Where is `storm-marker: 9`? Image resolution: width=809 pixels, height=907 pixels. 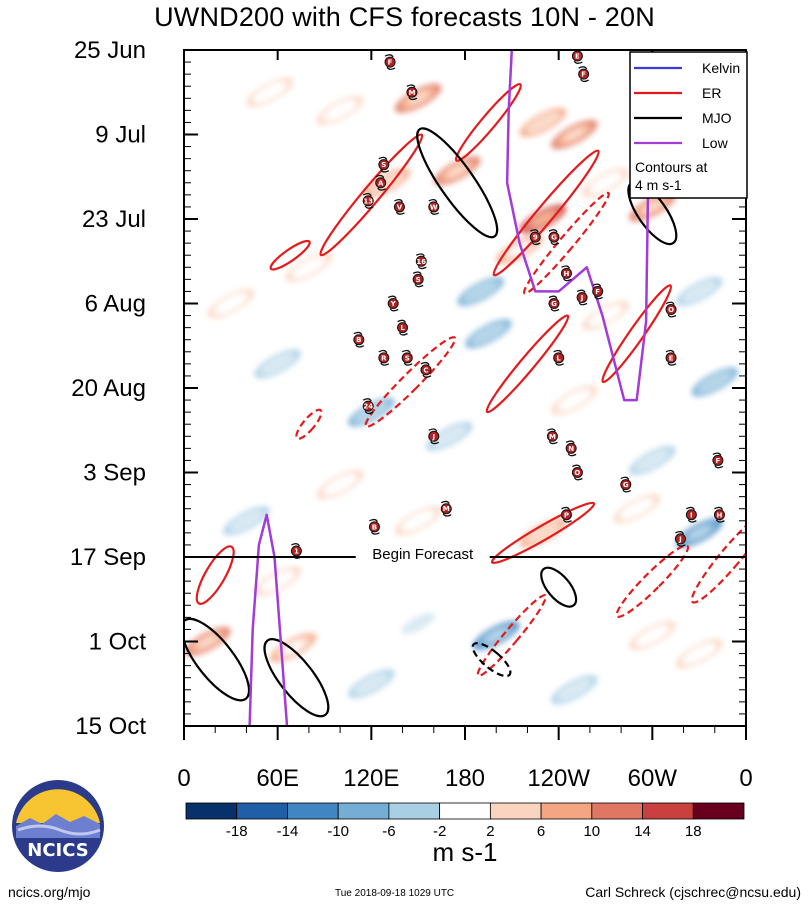 storm-marker: 9 is located at coordinates (535, 237).